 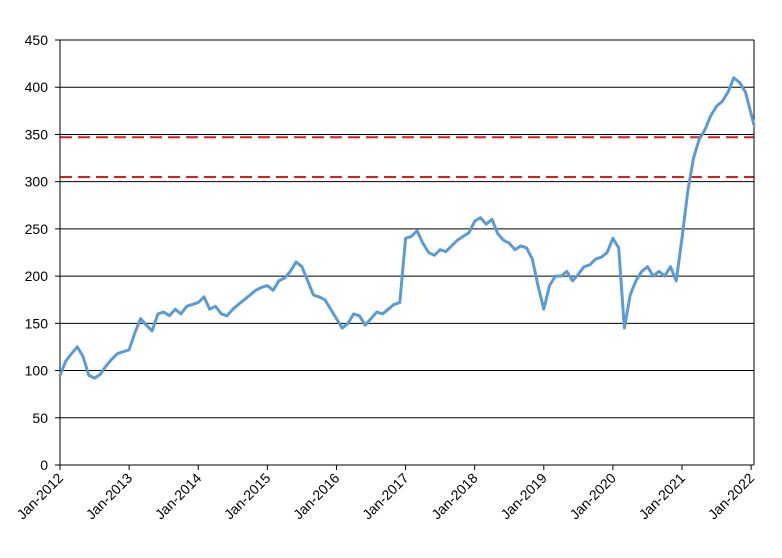 I want to click on y-tick-label: 150, so click(x=37, y=323).